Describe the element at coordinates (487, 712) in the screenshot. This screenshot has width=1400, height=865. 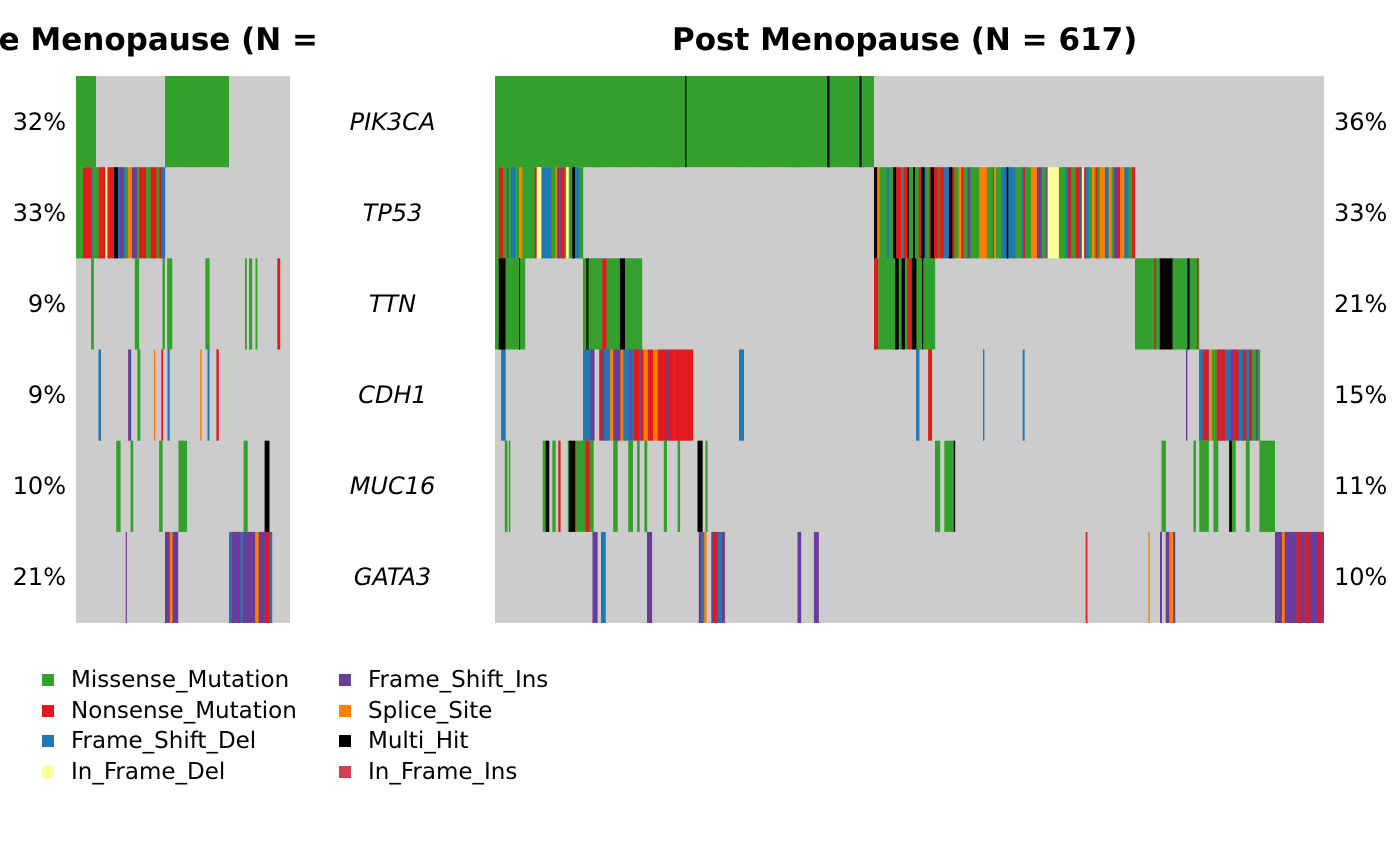
I see `legend-item: Splice_Site` at that location.